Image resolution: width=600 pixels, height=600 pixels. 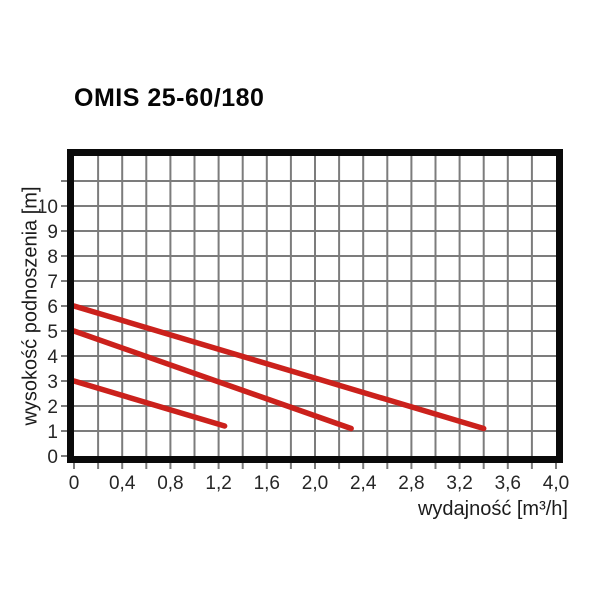 I want to click on y-tick-label: 4, so click(x=52, y=357).